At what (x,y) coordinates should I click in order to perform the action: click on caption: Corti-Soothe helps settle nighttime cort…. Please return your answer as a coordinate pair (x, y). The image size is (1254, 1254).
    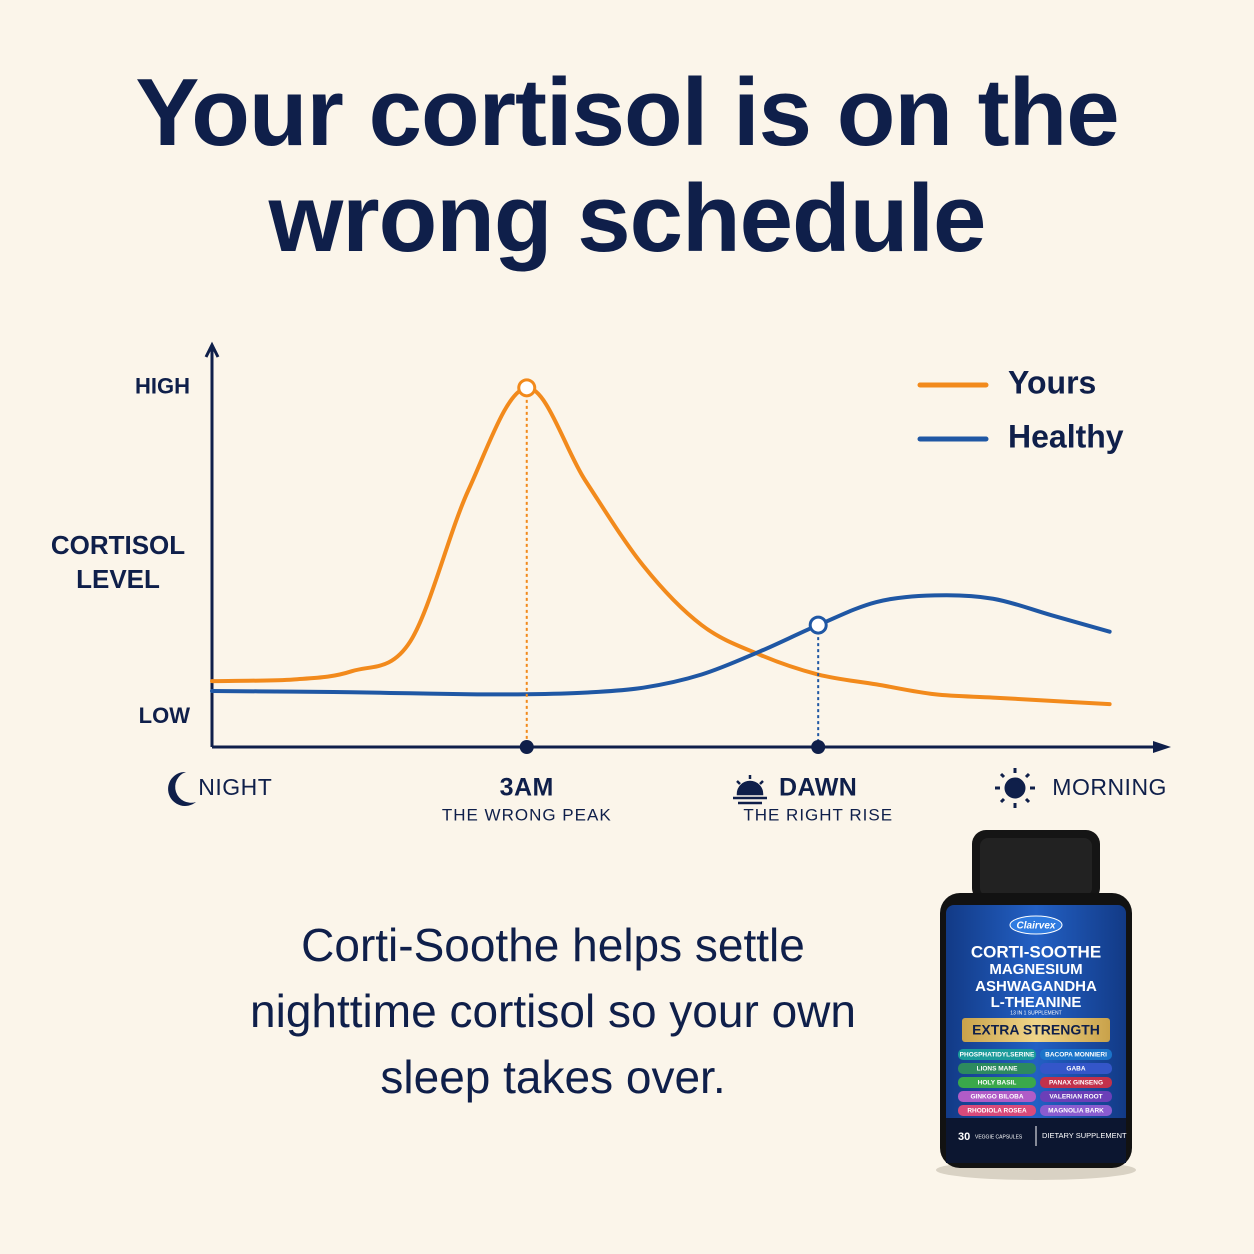
    Looking at the image, I should click on (553, 1011).